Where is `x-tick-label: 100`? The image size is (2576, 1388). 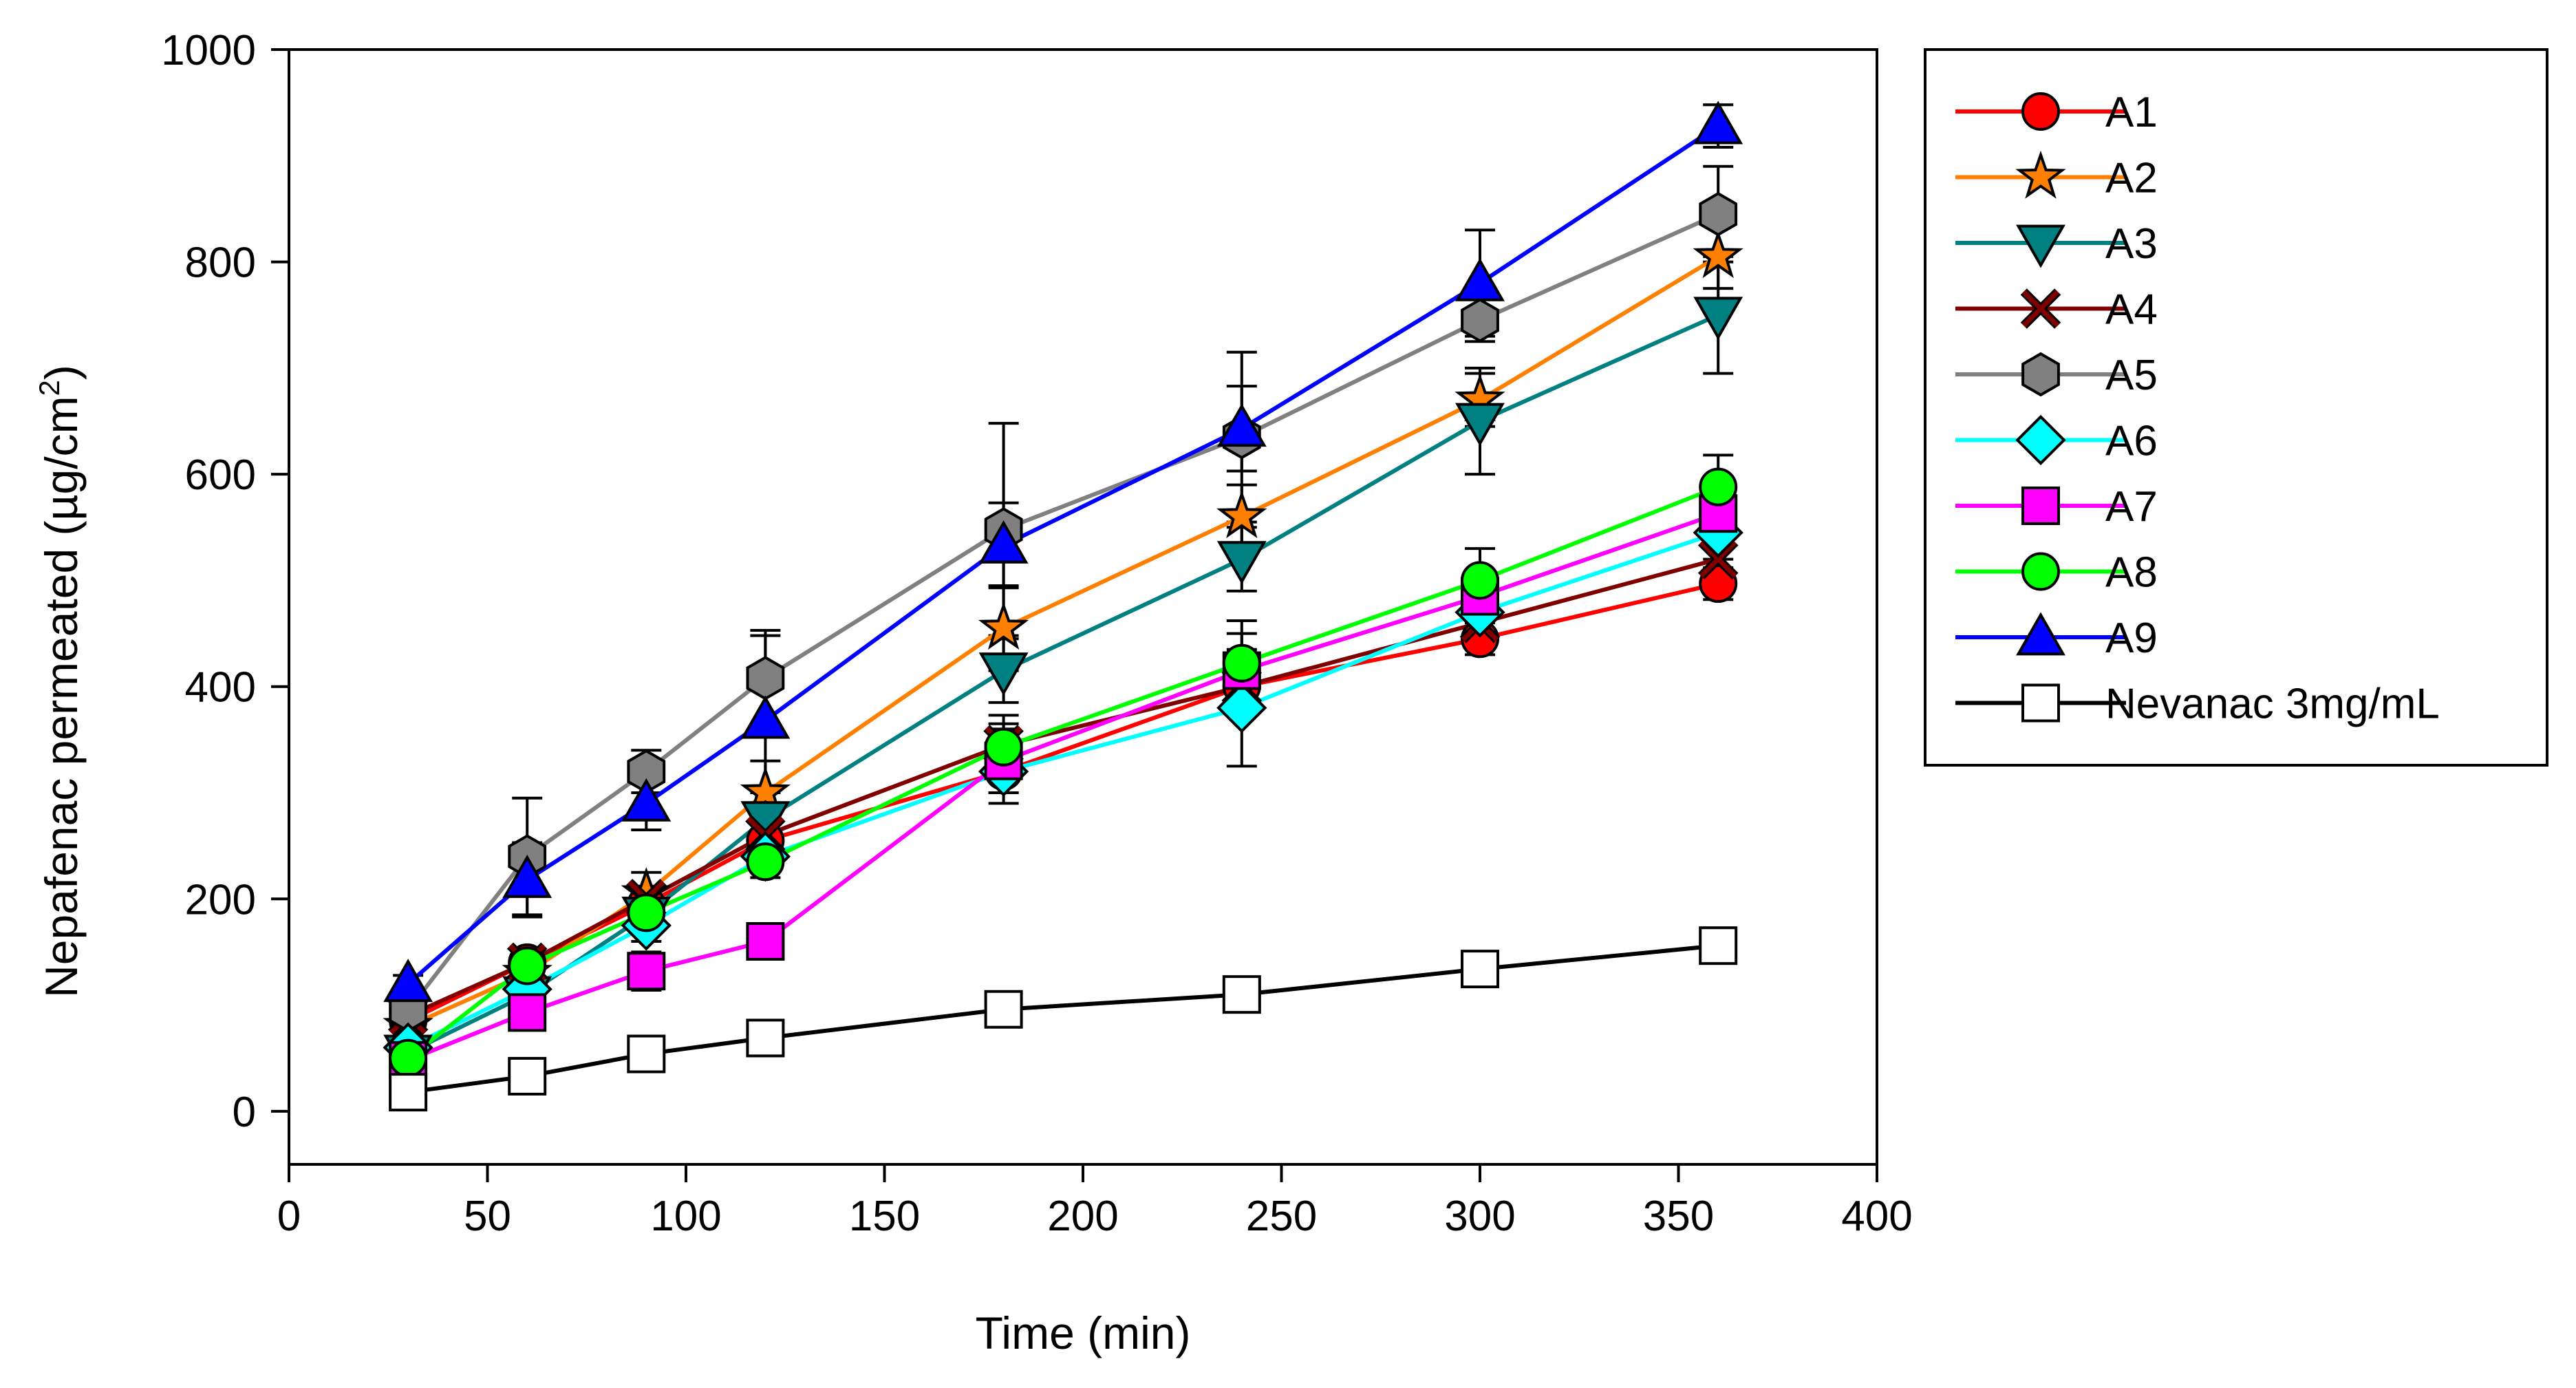
x-tick-label: 100 is located at coordinates (685, 1216).